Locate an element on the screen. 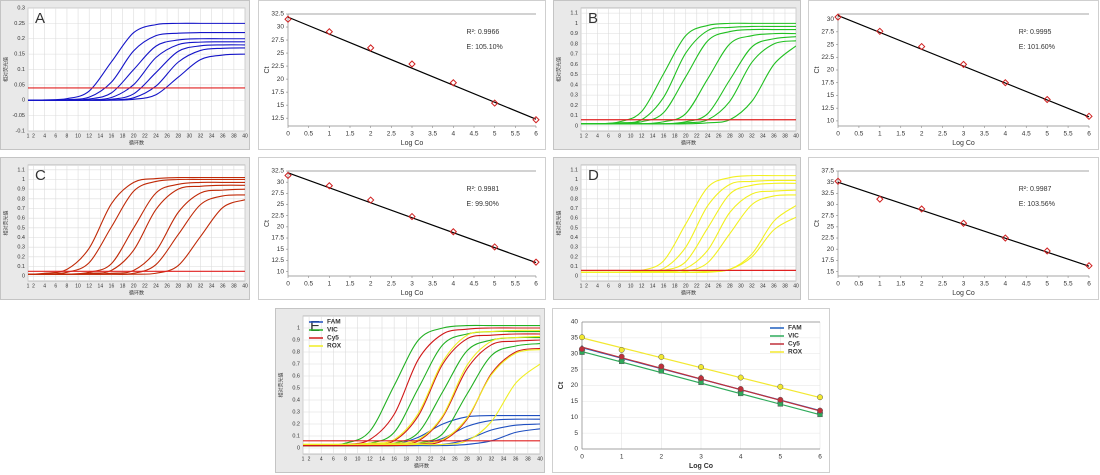 The width and height of the screenshot is (1100, 475). y-tick-label: 10 is located at coordinates (575, 417).